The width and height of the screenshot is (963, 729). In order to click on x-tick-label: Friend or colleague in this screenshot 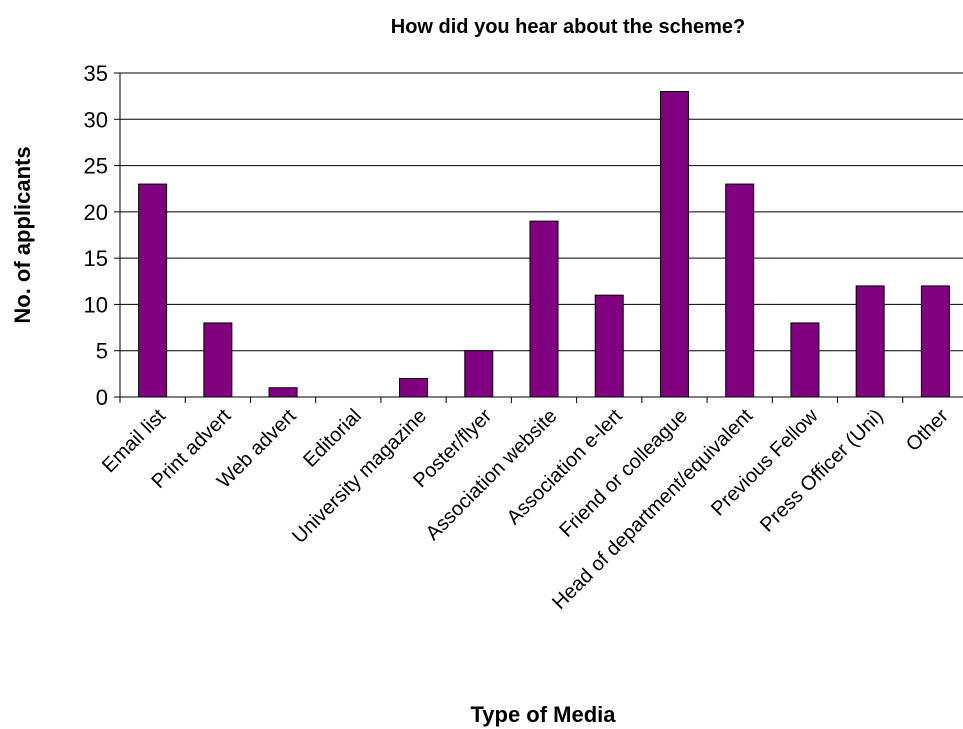, I will do `click(623, 473)`.